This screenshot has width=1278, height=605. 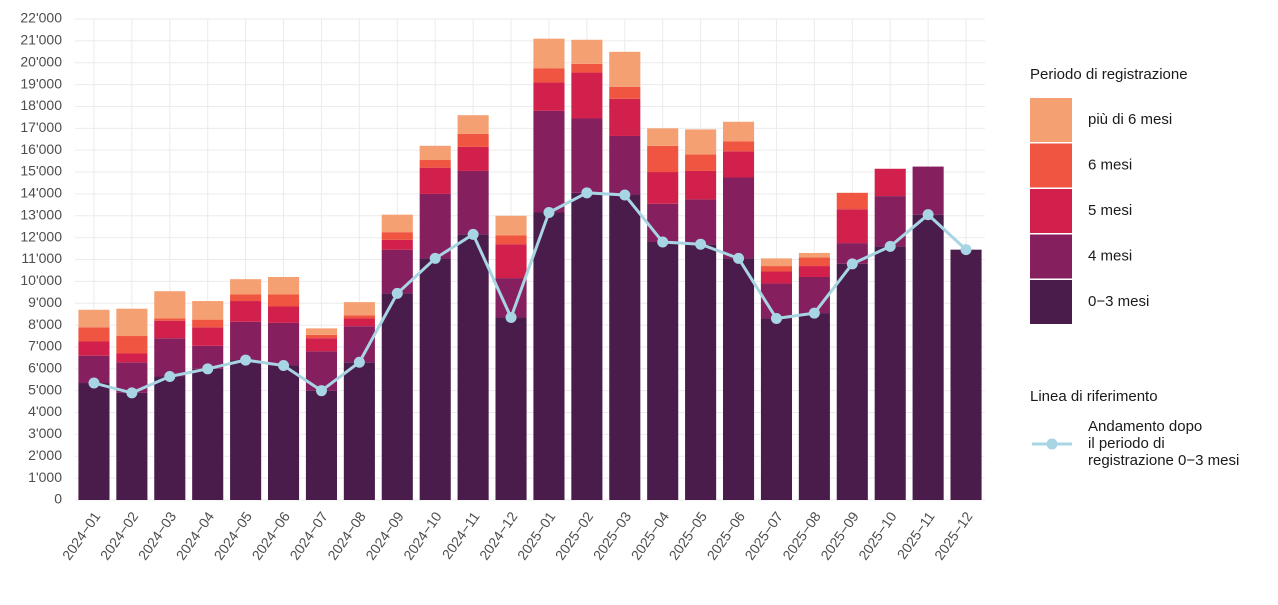 I want to click on legend-label: 0−3 mesi, so click(x=1118, y=301).